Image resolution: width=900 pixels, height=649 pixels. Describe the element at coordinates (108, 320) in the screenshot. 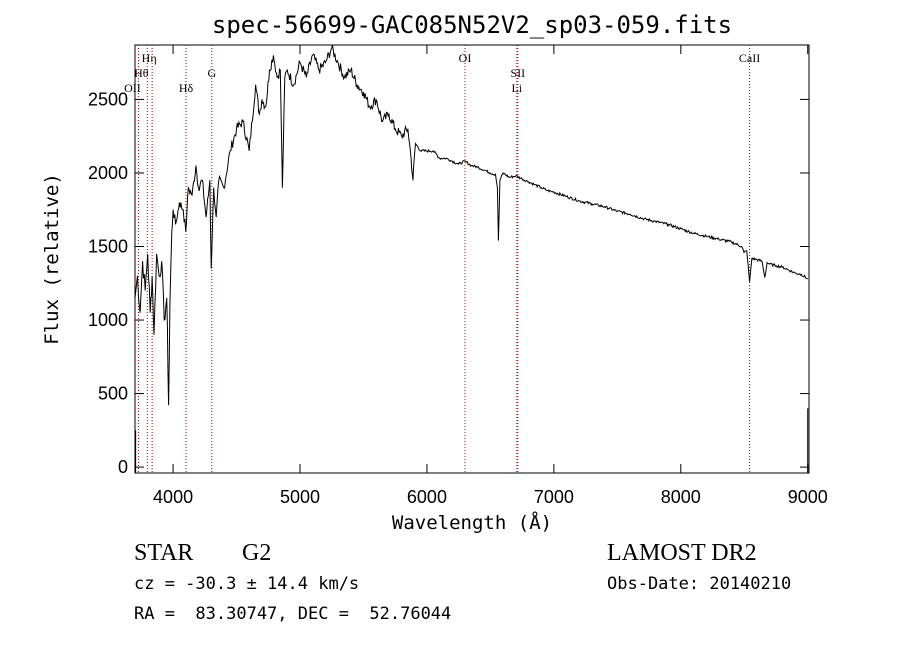

I see `y-tick-label: 1000` at that location.